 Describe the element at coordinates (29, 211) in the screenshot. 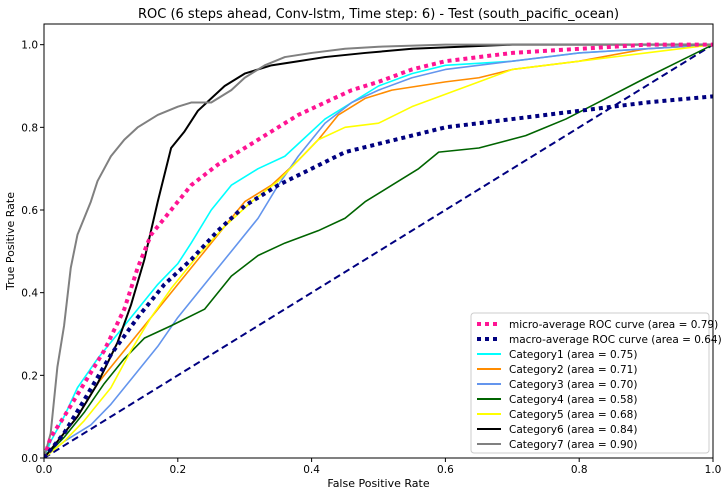

I see `y-tick-label: 0.6` at that location.